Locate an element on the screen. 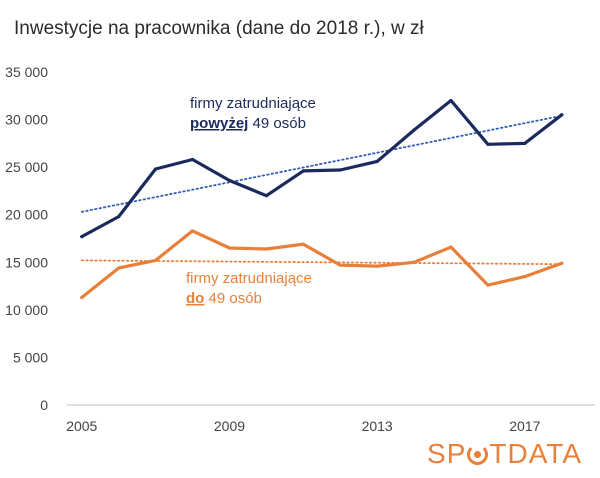  logo-text-prefix: SP is located at coordinates (447, 453).